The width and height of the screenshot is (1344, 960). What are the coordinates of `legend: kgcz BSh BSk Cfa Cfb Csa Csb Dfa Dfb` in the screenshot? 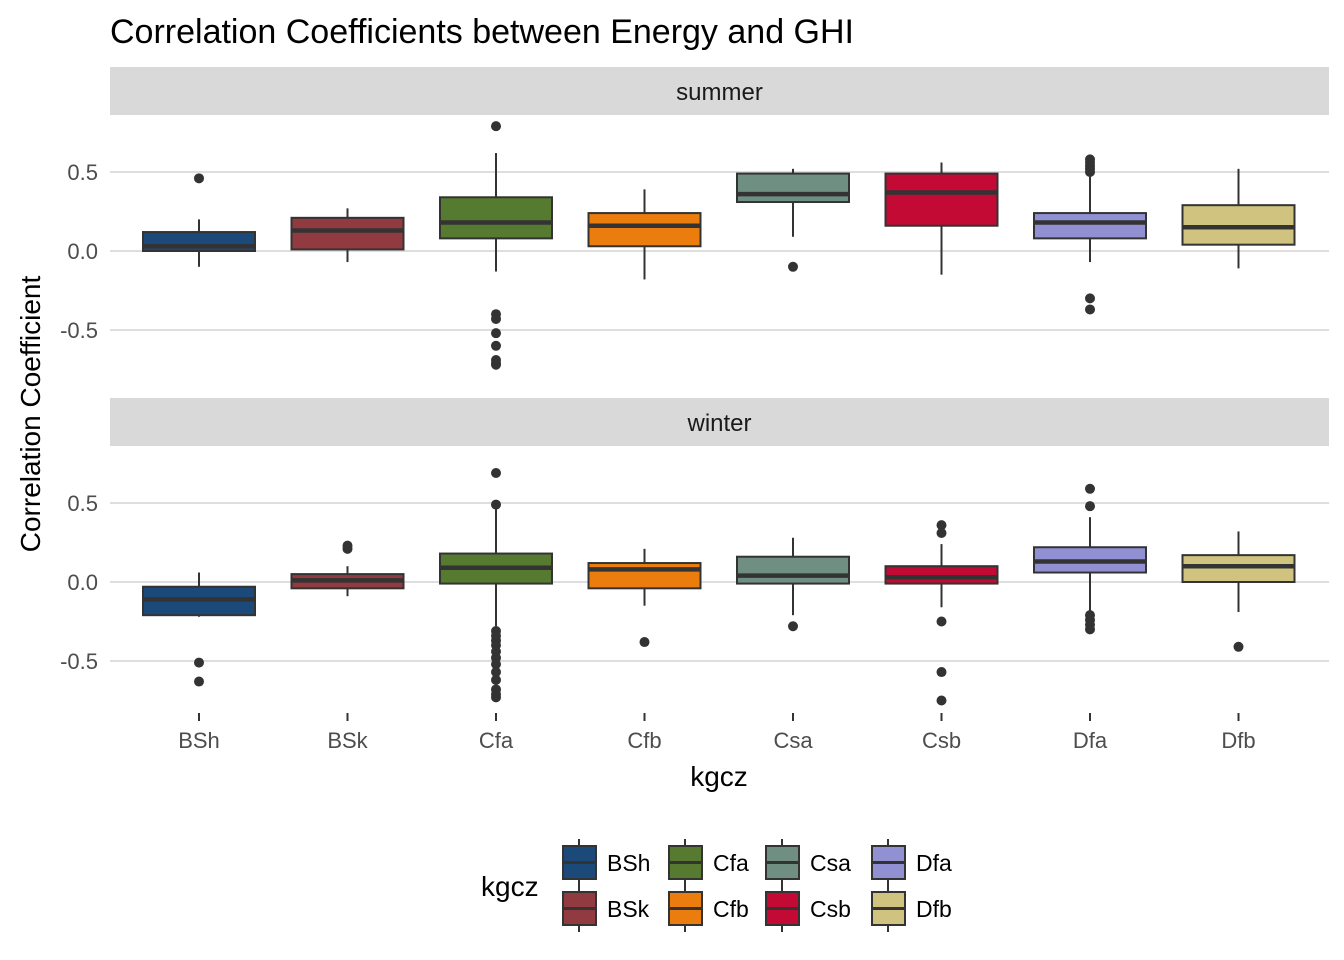 It's located at (716, 885).